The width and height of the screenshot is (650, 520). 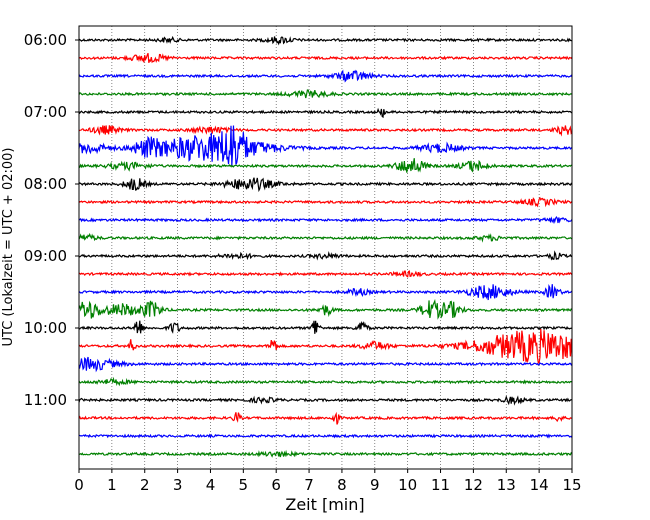 I want to click on y-tick-label: 06:00, so click(x=45, y=40).